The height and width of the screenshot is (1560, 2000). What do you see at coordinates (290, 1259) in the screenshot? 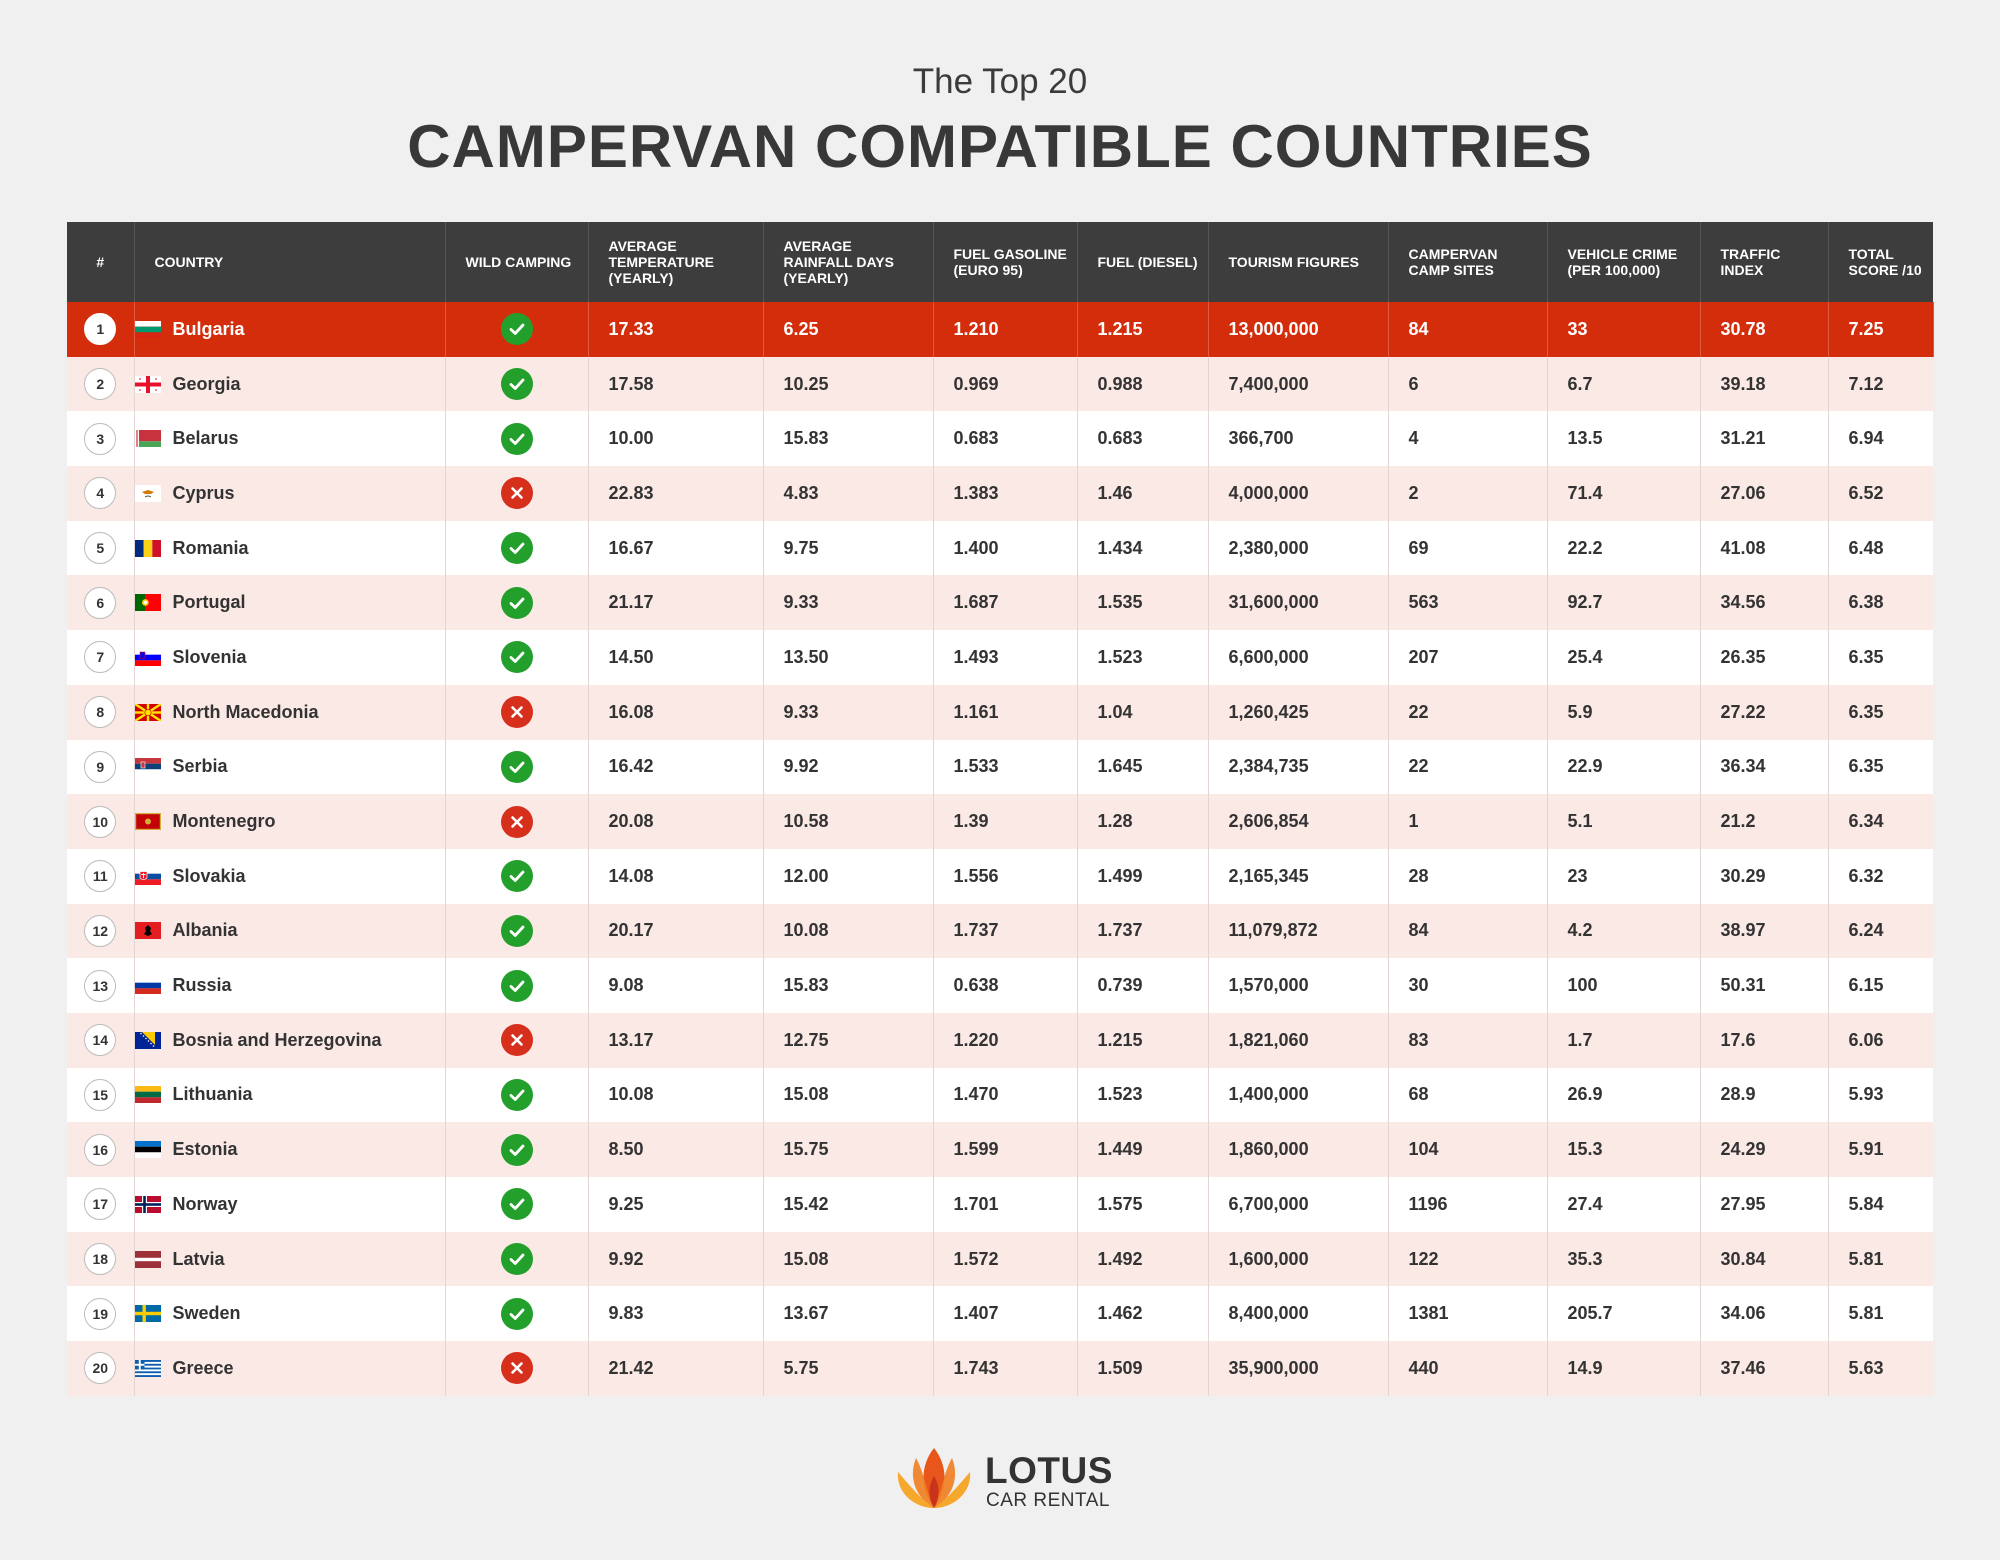
I see `country-cell: Latvia` at bounding box center [290, 1259].